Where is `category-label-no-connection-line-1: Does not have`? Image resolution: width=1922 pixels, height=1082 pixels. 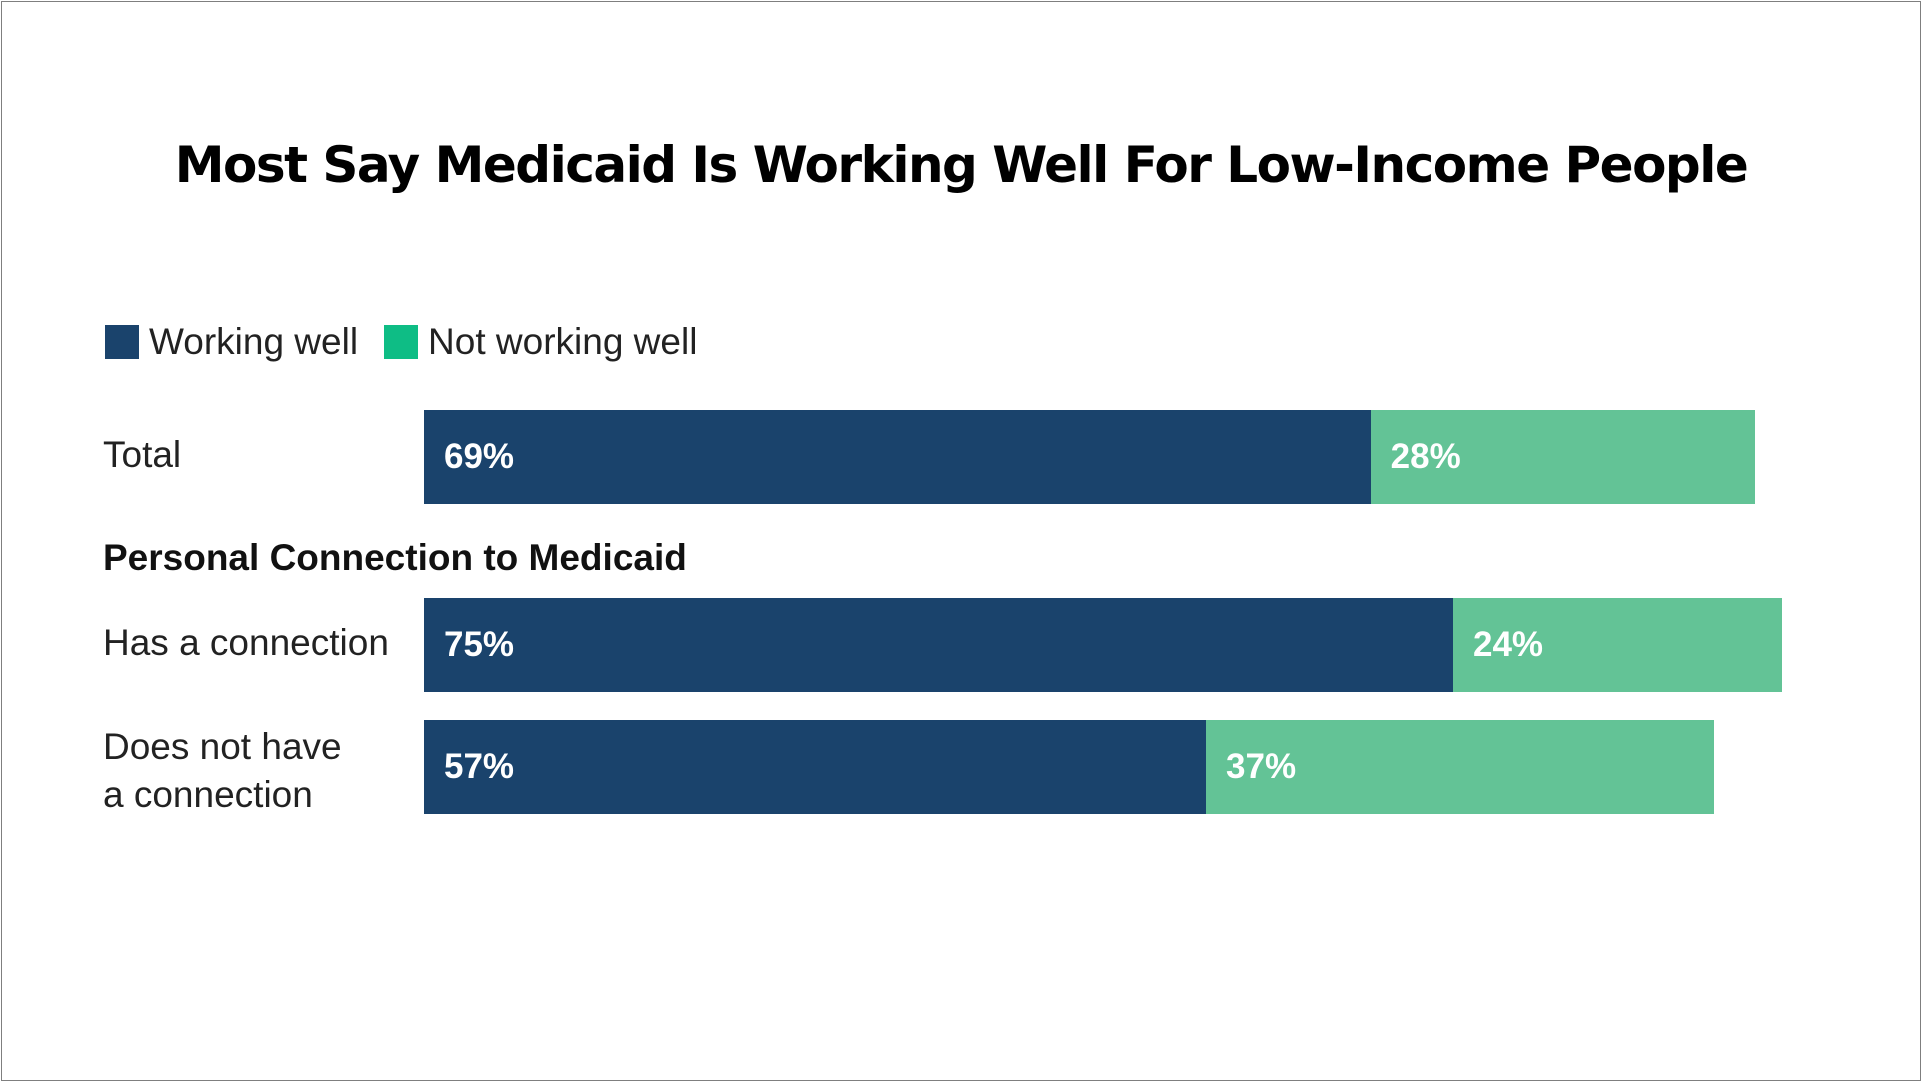 category-label-no-connection-line-1: Does not have is located at coordinates (222, 746).